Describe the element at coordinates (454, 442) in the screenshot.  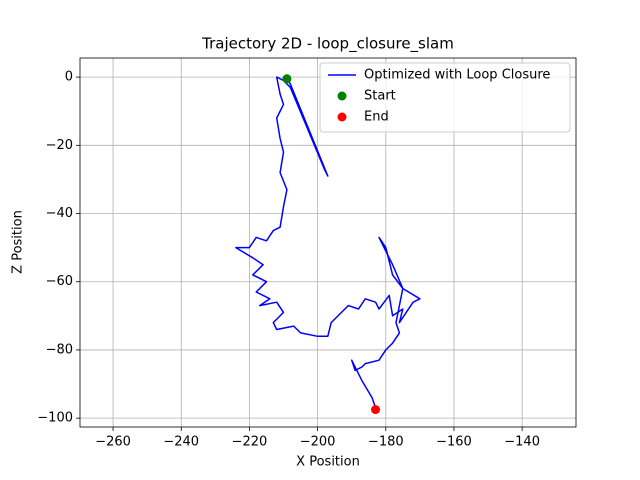
I see `x-tick-label: −160` at that location.